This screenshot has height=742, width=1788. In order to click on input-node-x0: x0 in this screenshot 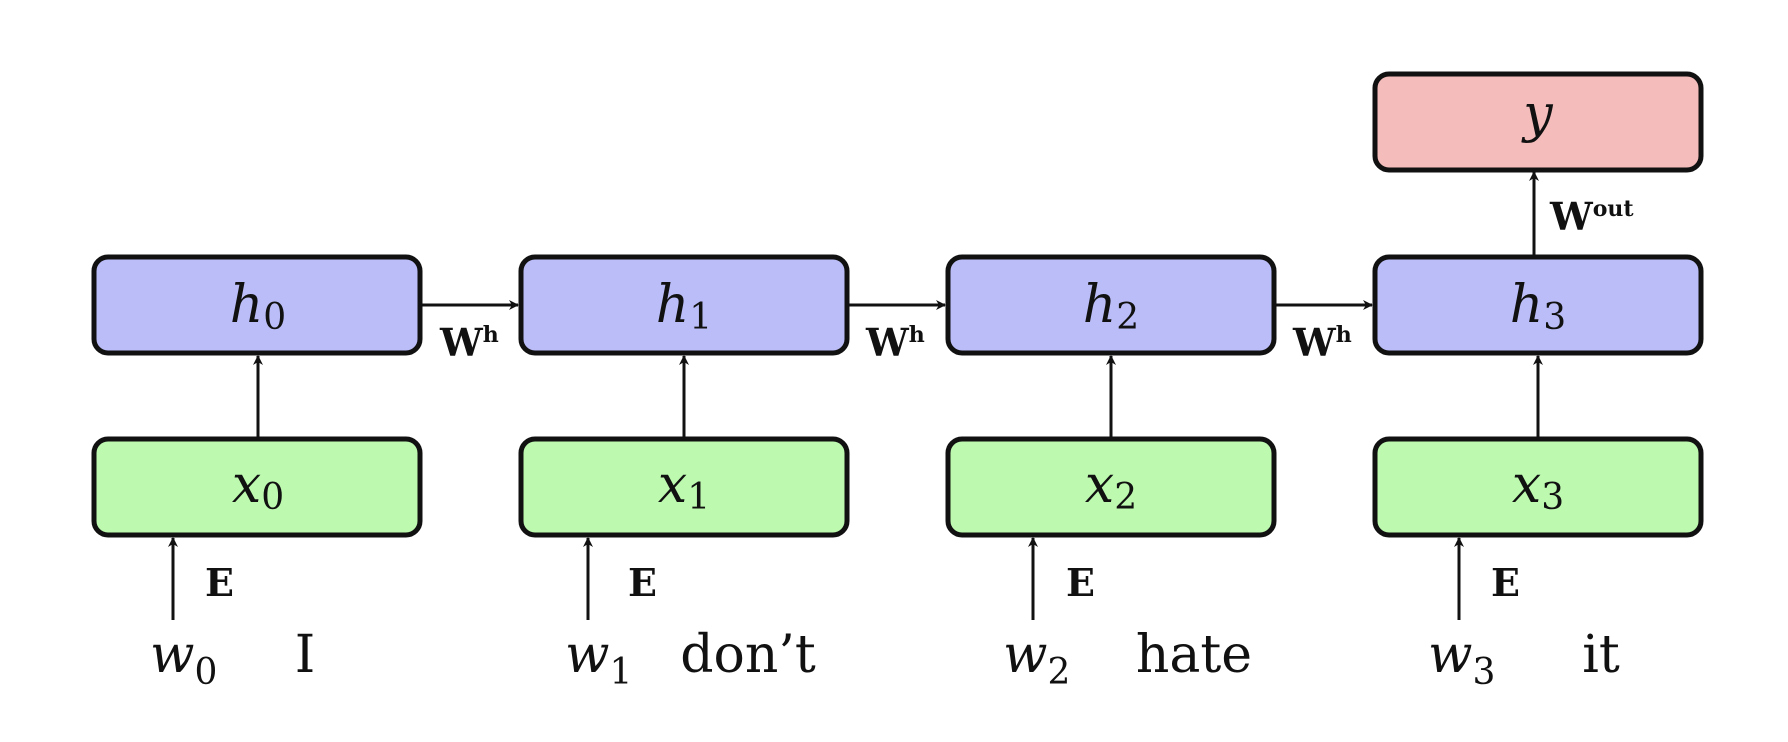, I will do `click(257, 487)`.